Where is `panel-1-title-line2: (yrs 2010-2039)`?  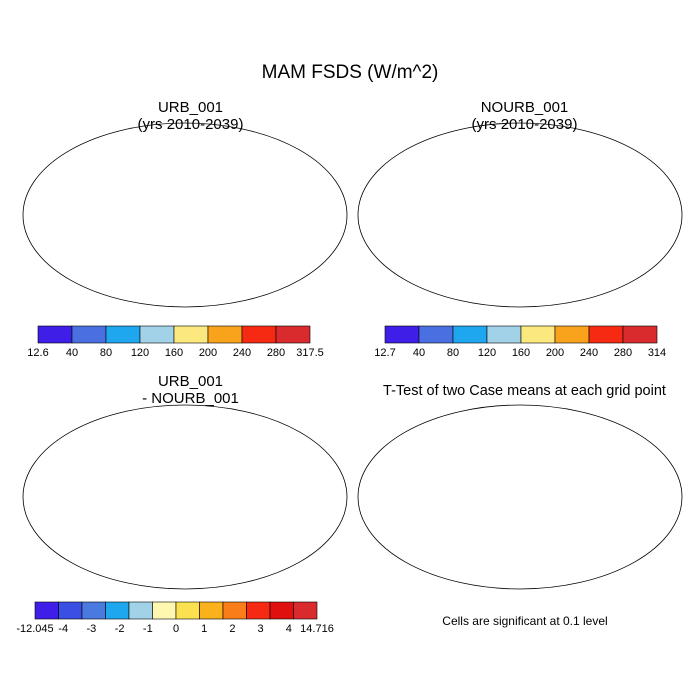 panel-1-title-line2: (yrs 2010-2039) is located at coordinates (190, 124).